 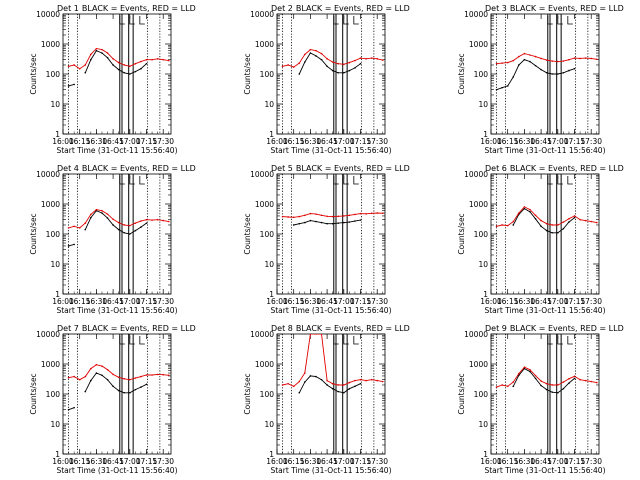 I want to click on y-tick-label: 10000, so click(x=476, y=174).